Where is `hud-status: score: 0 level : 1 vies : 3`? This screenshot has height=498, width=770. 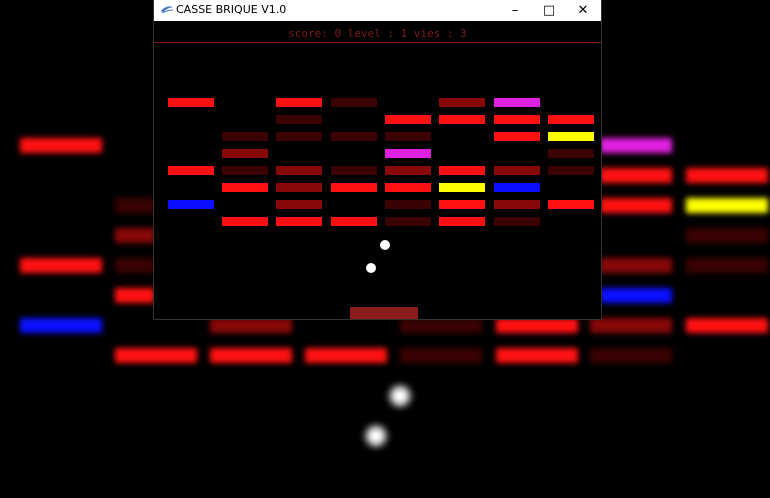
hud-status: score: 0 level : 1 vies : 3 is located at coordinates (377, 33).